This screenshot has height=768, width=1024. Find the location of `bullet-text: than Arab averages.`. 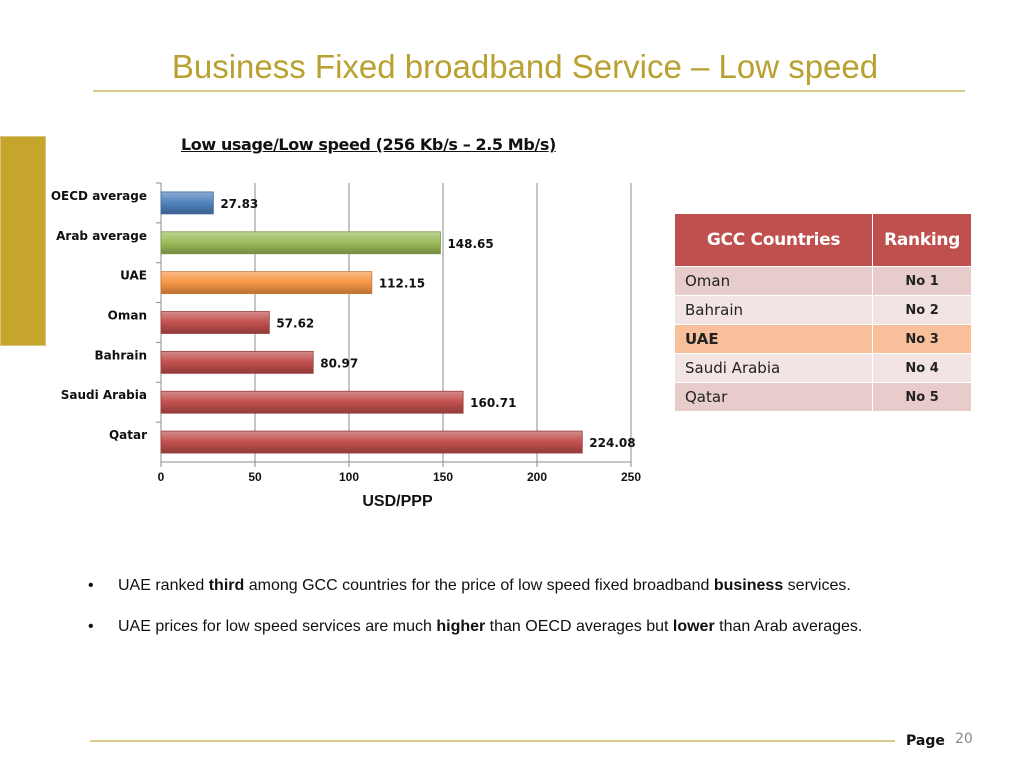

bullet-text: than Arab averages. is located at coordinates (788, 626).